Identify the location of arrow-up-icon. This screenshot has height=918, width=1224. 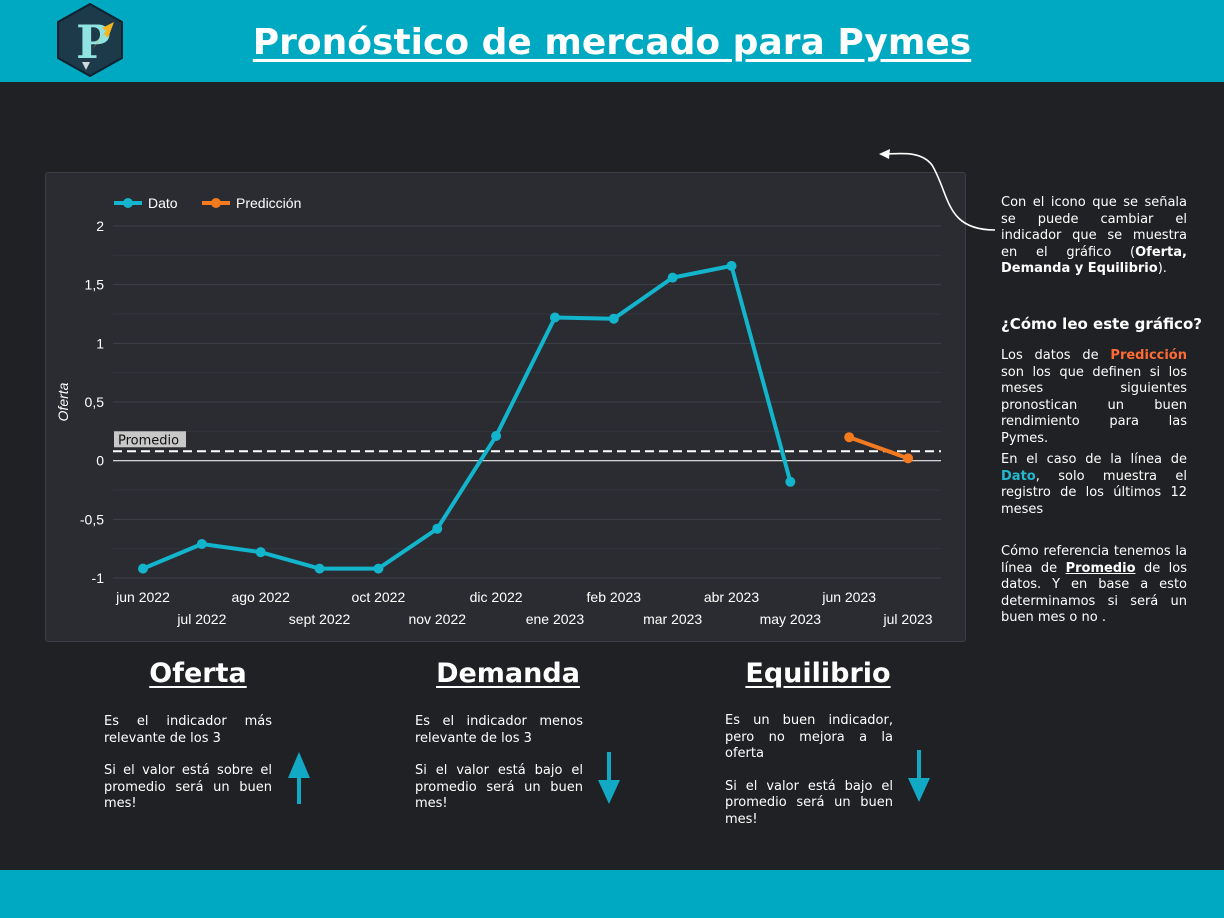
(299, 778).